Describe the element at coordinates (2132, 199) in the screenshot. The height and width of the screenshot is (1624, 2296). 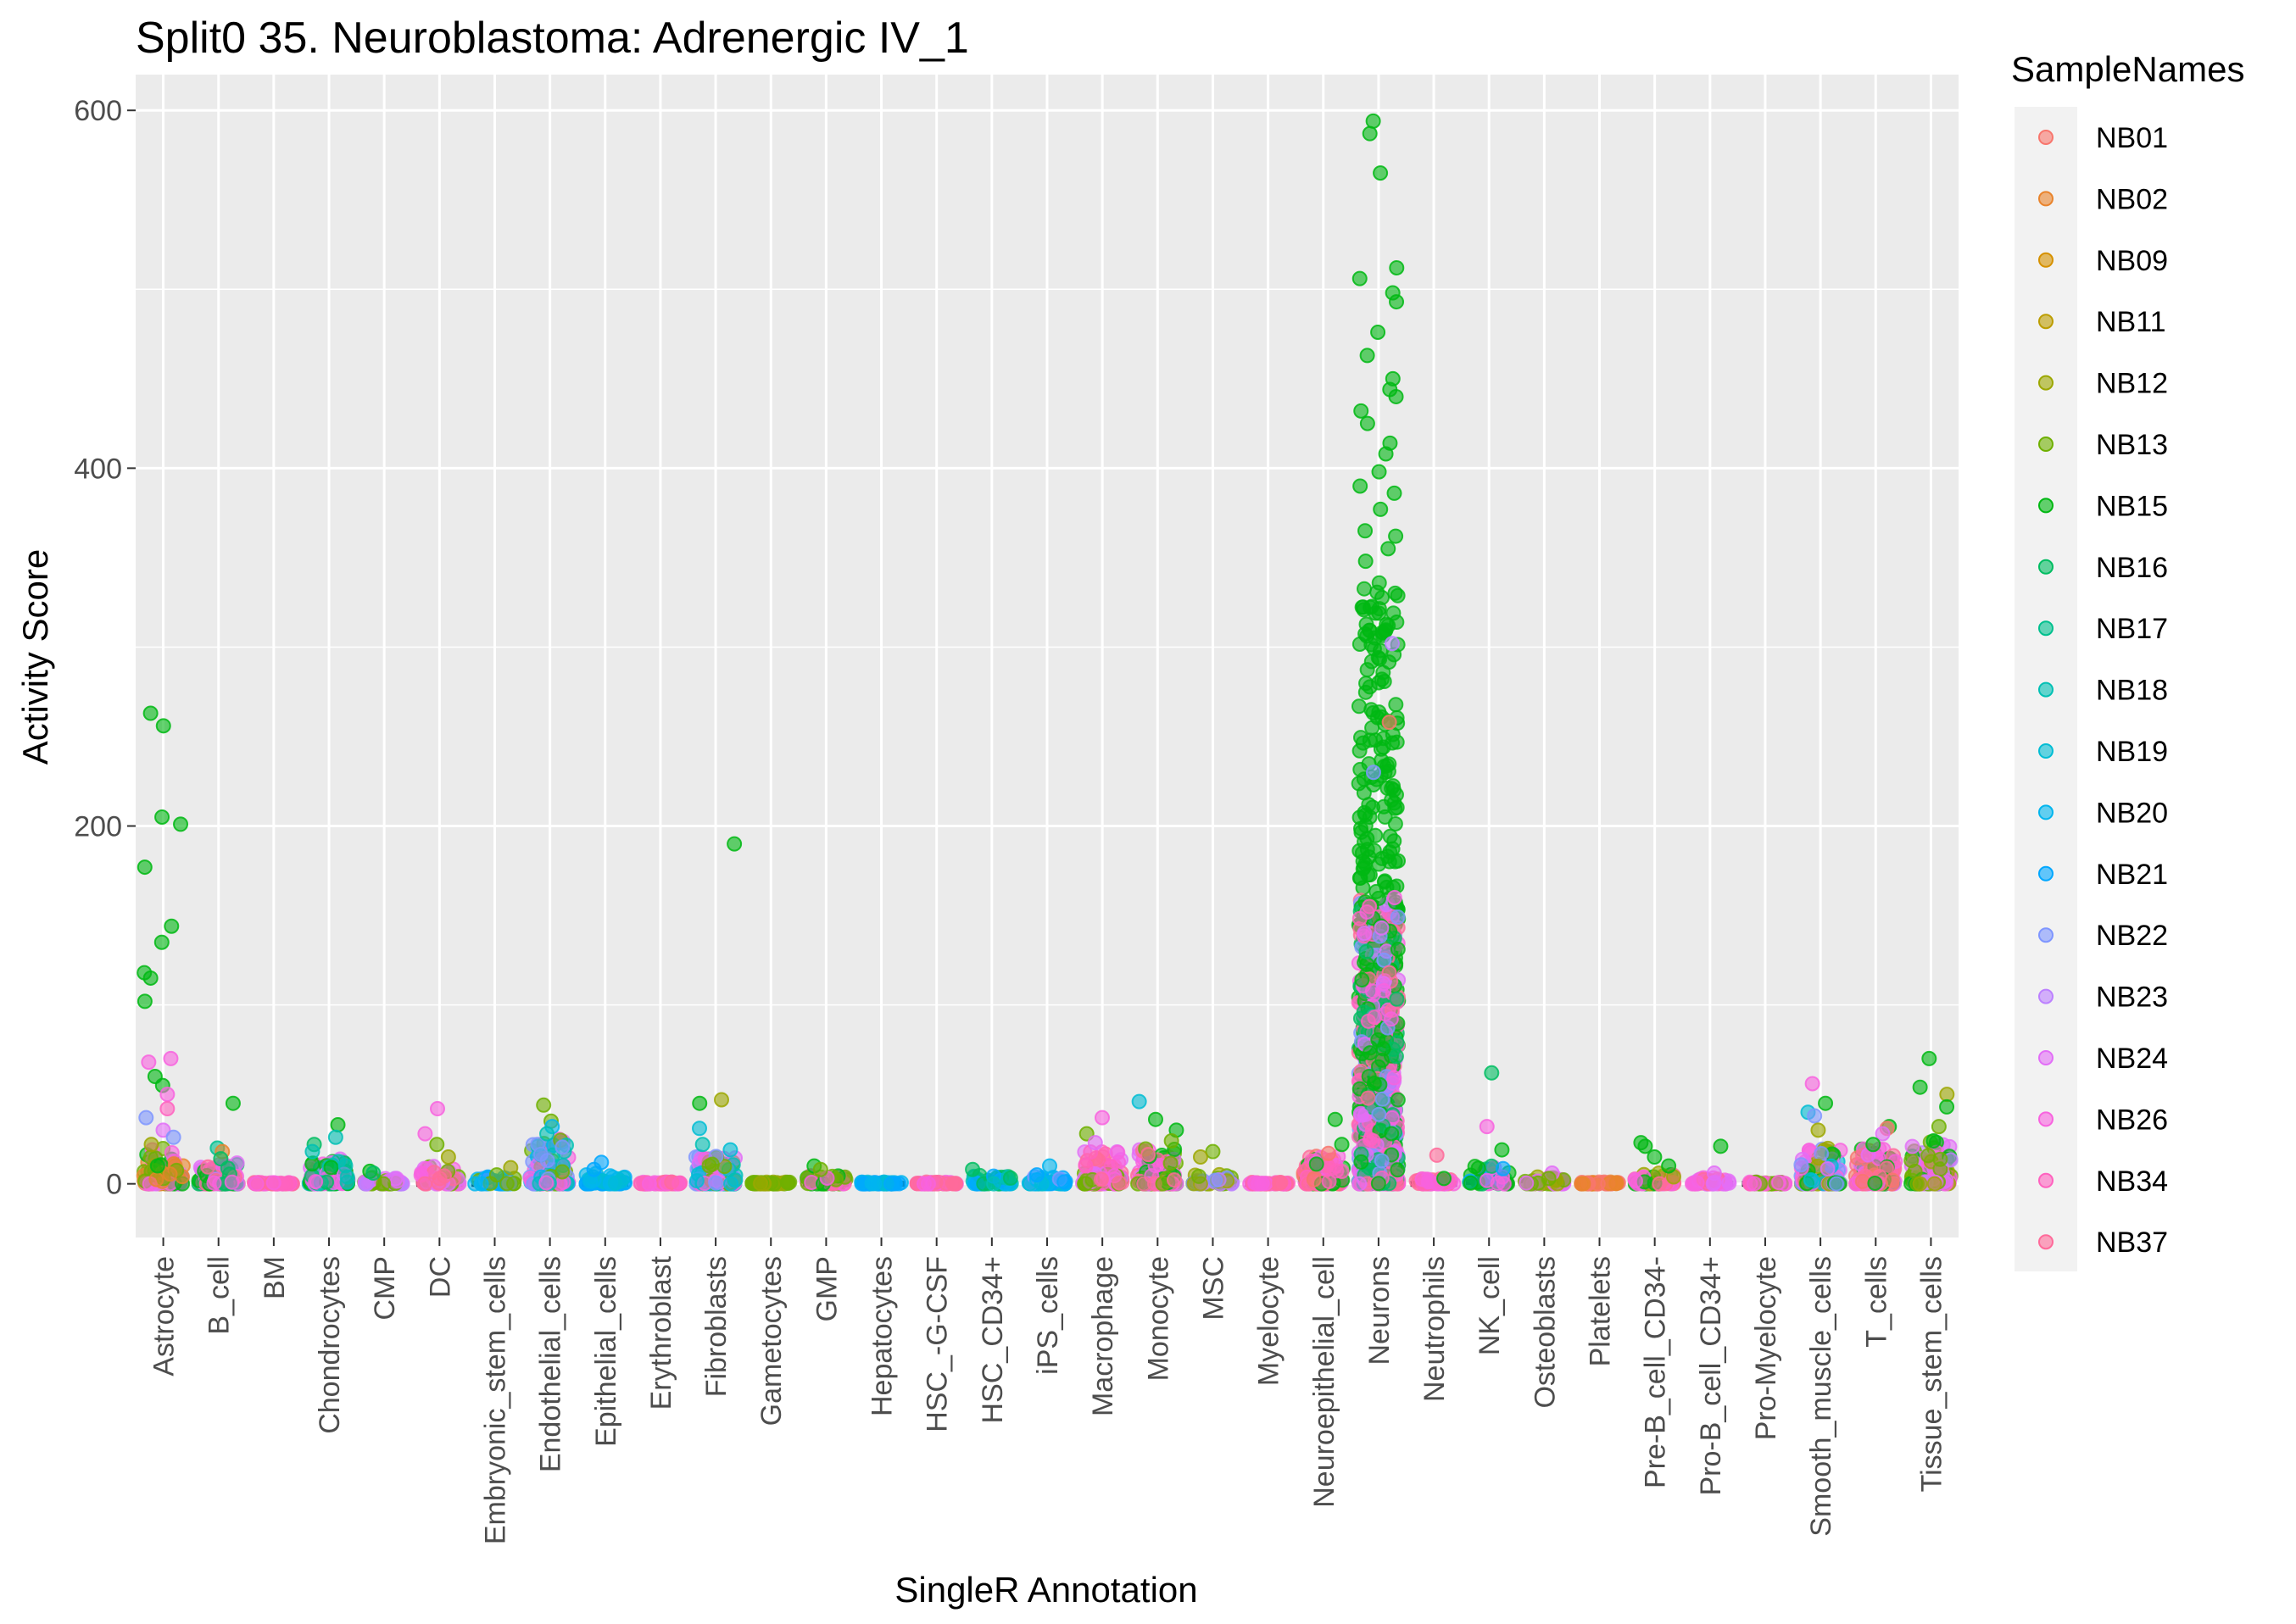
I see `legend-label-nb02: NB02` at that location.